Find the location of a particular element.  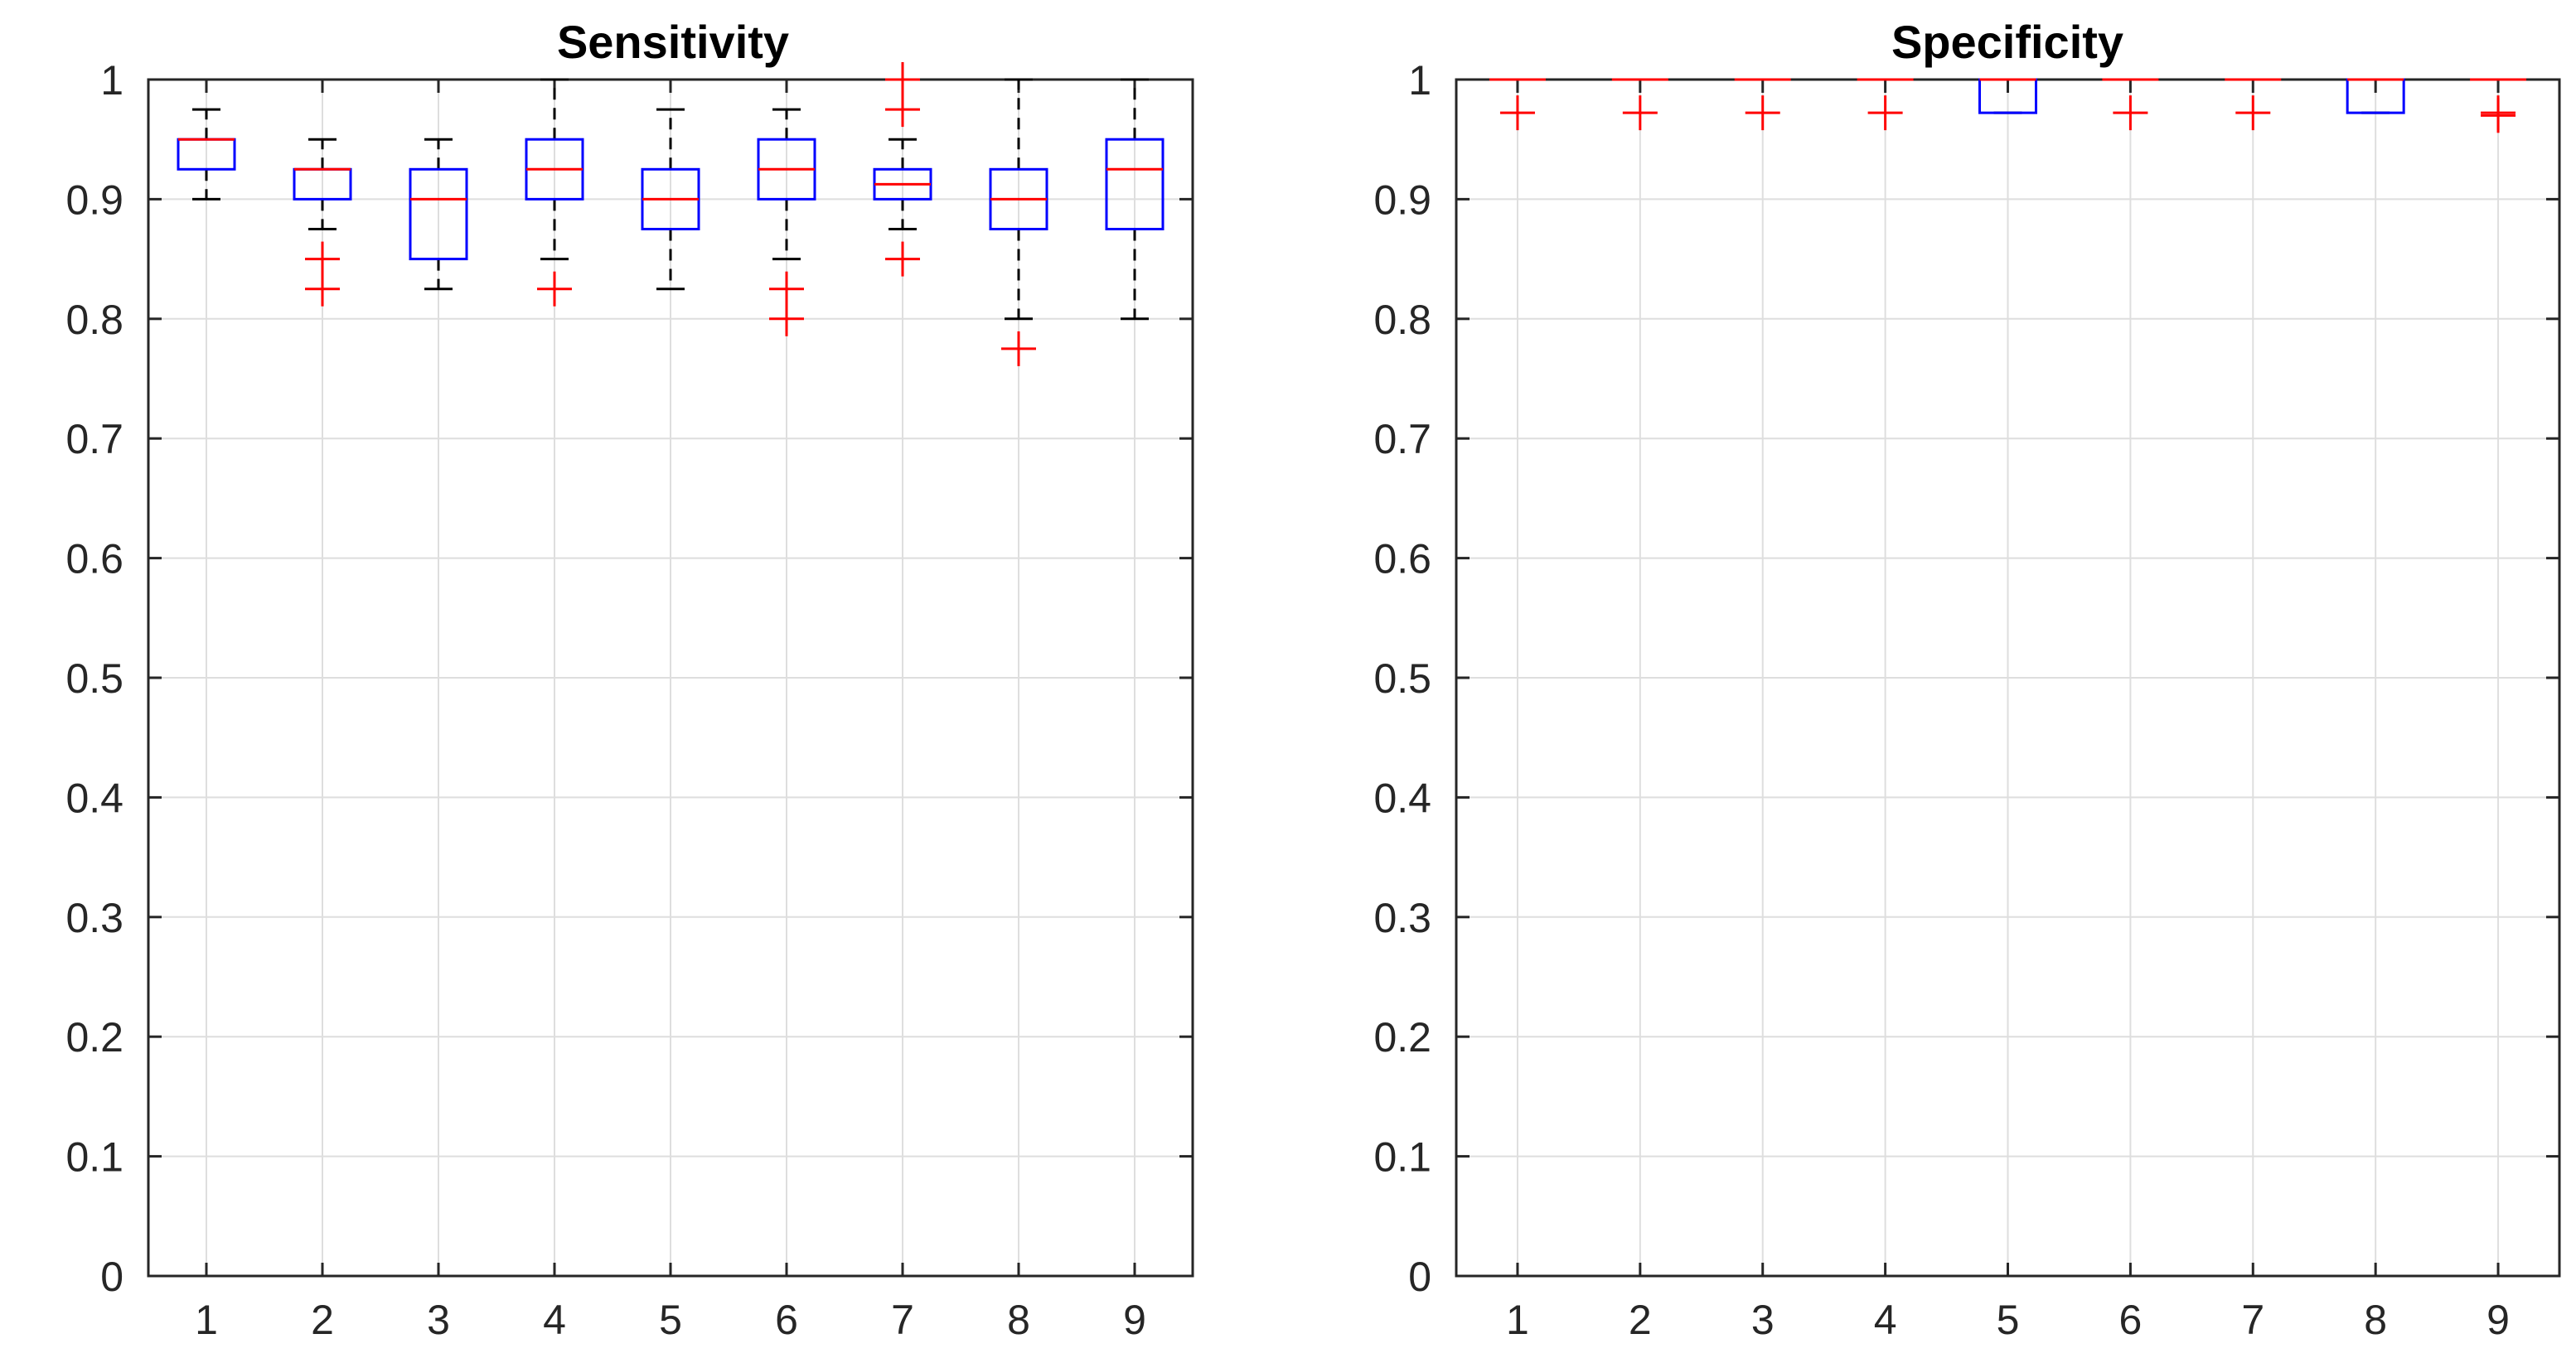

specificity-title: Specificity is located at coordinates (2007, 42).